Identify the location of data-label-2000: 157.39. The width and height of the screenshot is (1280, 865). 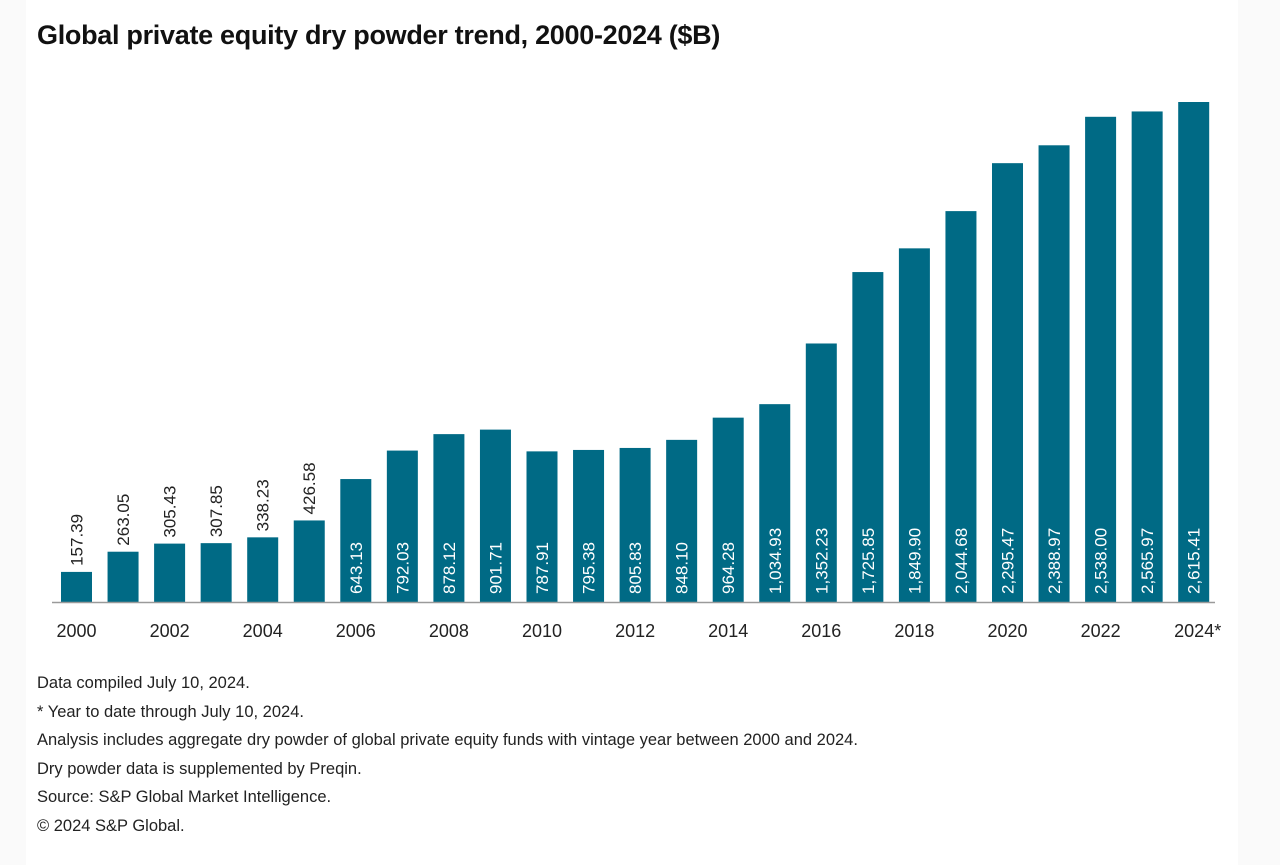
(77, 540).